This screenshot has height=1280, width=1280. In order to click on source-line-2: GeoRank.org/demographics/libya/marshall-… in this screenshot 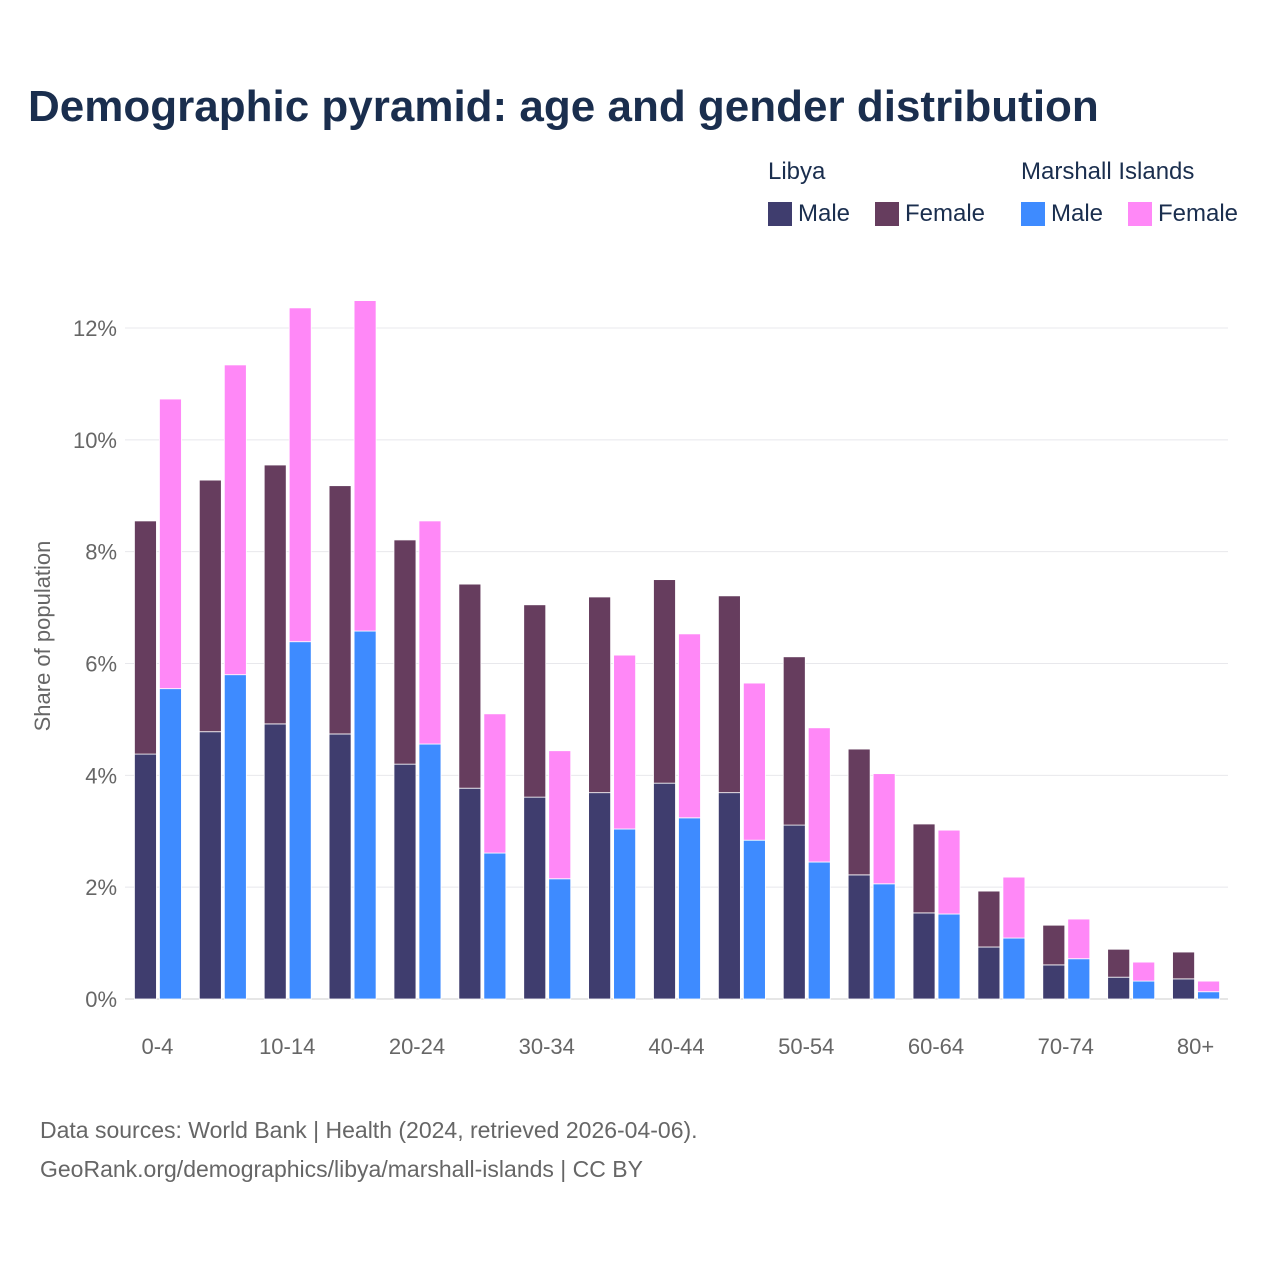, I will do `click(341, 1169)`.